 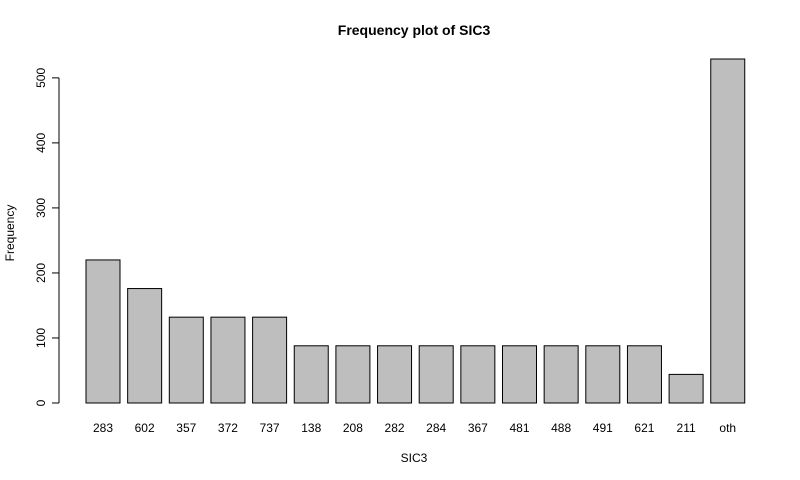 What do you see at coordinates (41, 402) in the screenshot?
I see `y-tick-label: 0` at bounding box center [41, 402].